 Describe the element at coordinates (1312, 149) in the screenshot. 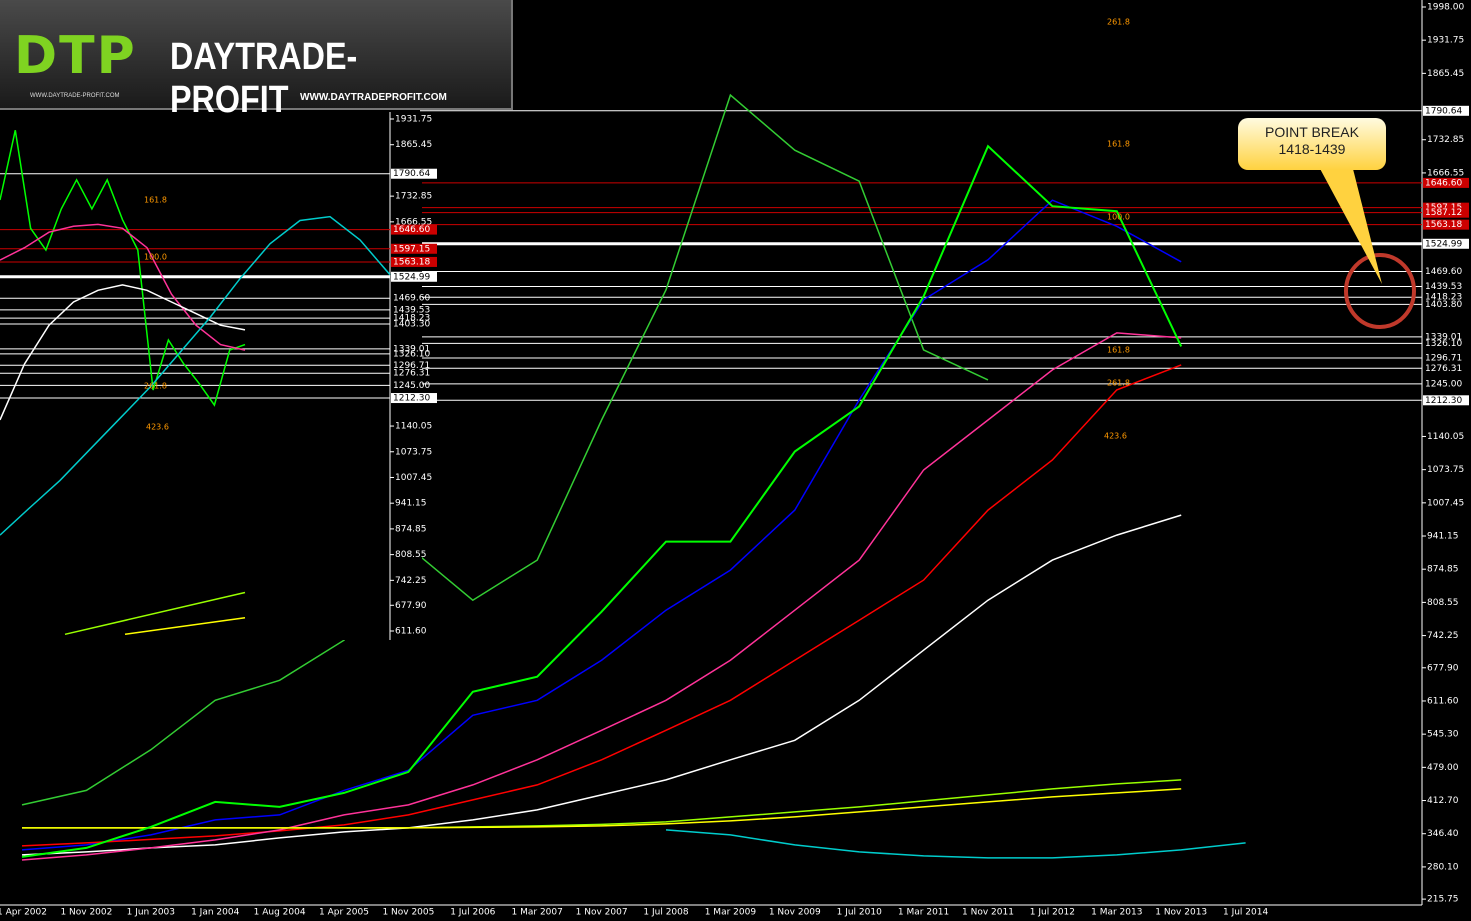

I see `callout-range: 1418-1439` at that location.